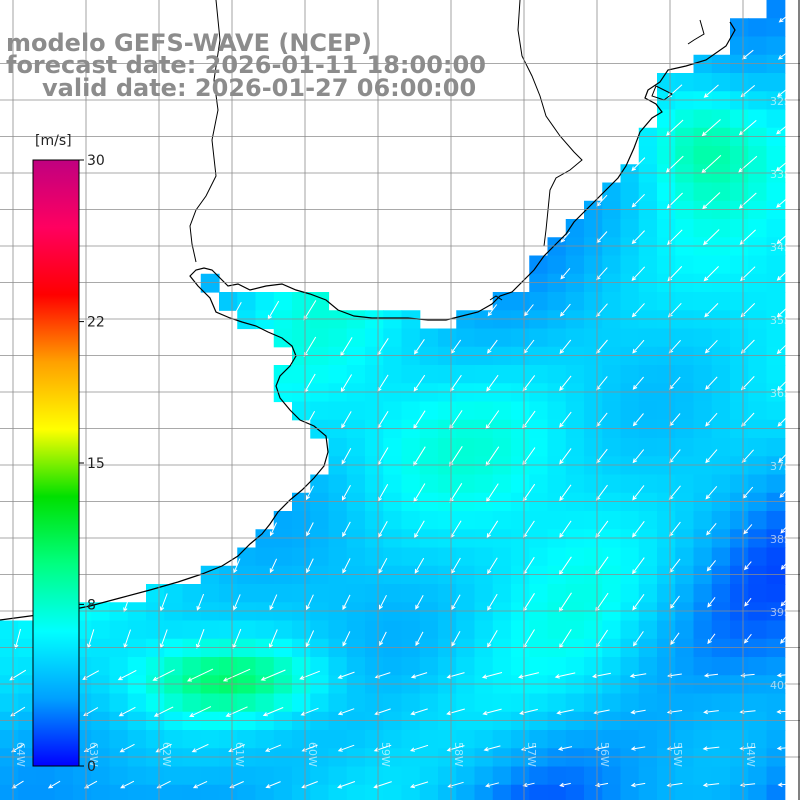 This screenshot has height=800, width=800. What do you see at coordinates (385, 754) in the screenshot?
I see `longitude-labels: 64W 63W 62W 61W 60W 59W 58W 57W 56W 55W 54W` at bounding box center [385, 754].